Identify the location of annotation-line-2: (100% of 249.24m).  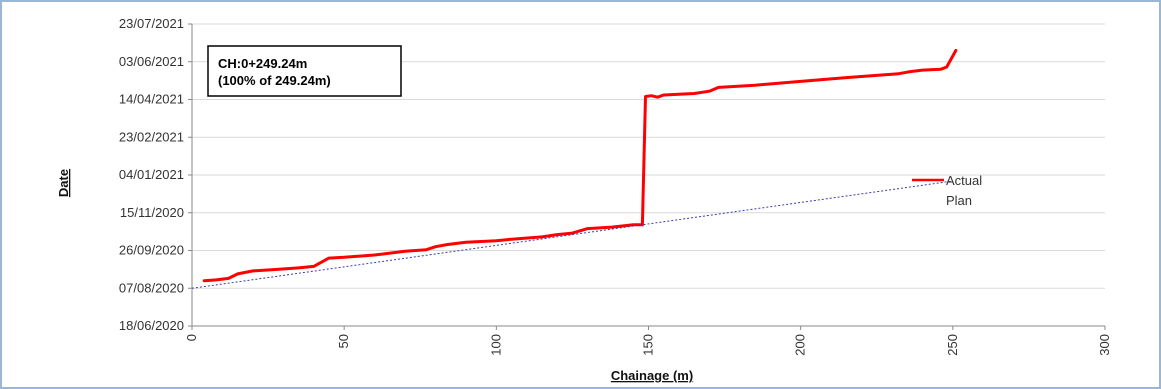
(274, 80).